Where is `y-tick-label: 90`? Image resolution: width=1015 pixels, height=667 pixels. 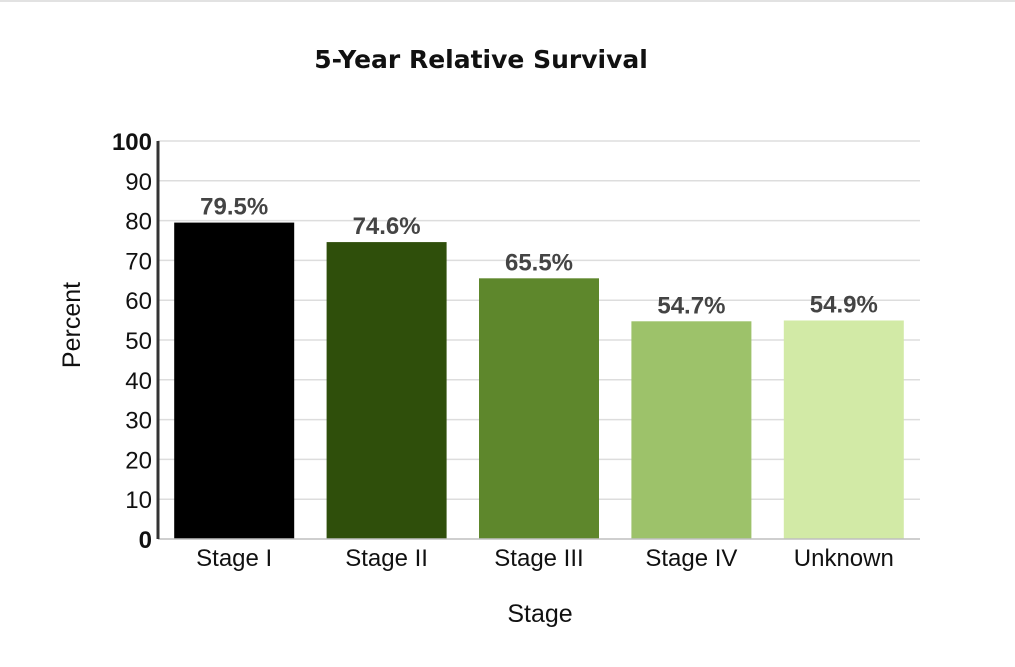
y-tick-label: 90 is located at coordinates (138, 182).